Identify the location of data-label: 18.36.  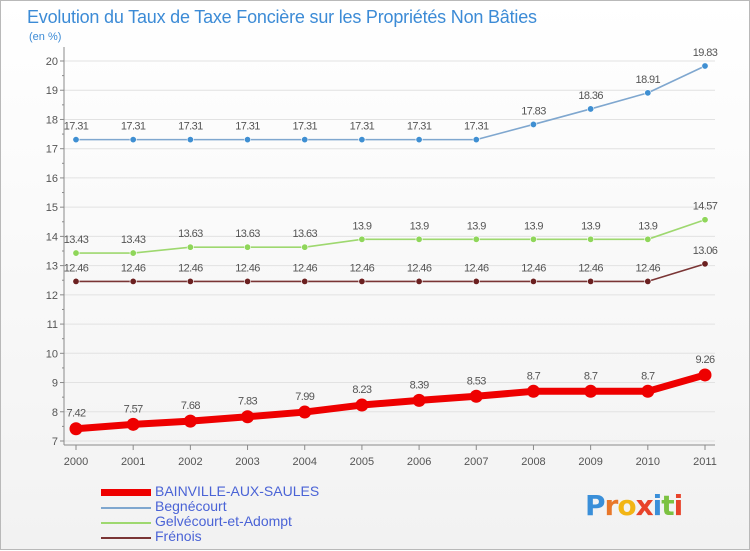
(590, 96).